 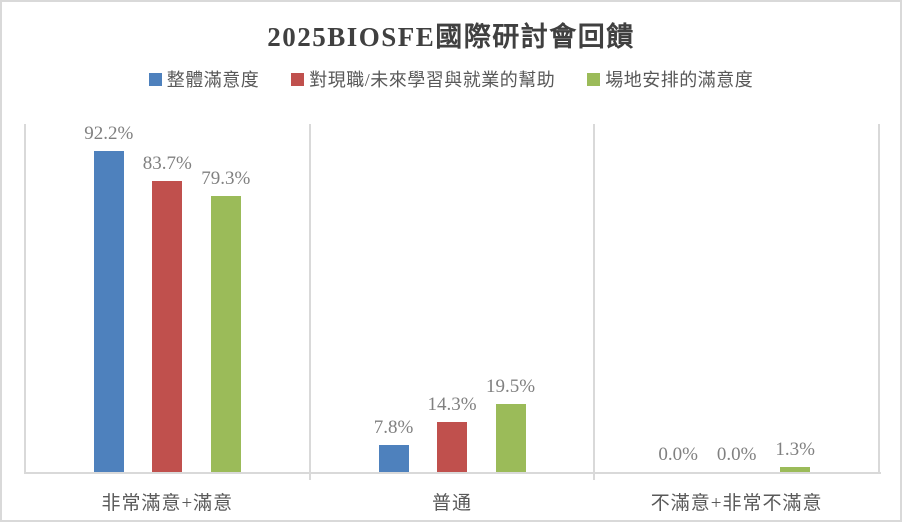 I want to click on data-label: 92.2%, so click(x=109, y=134).